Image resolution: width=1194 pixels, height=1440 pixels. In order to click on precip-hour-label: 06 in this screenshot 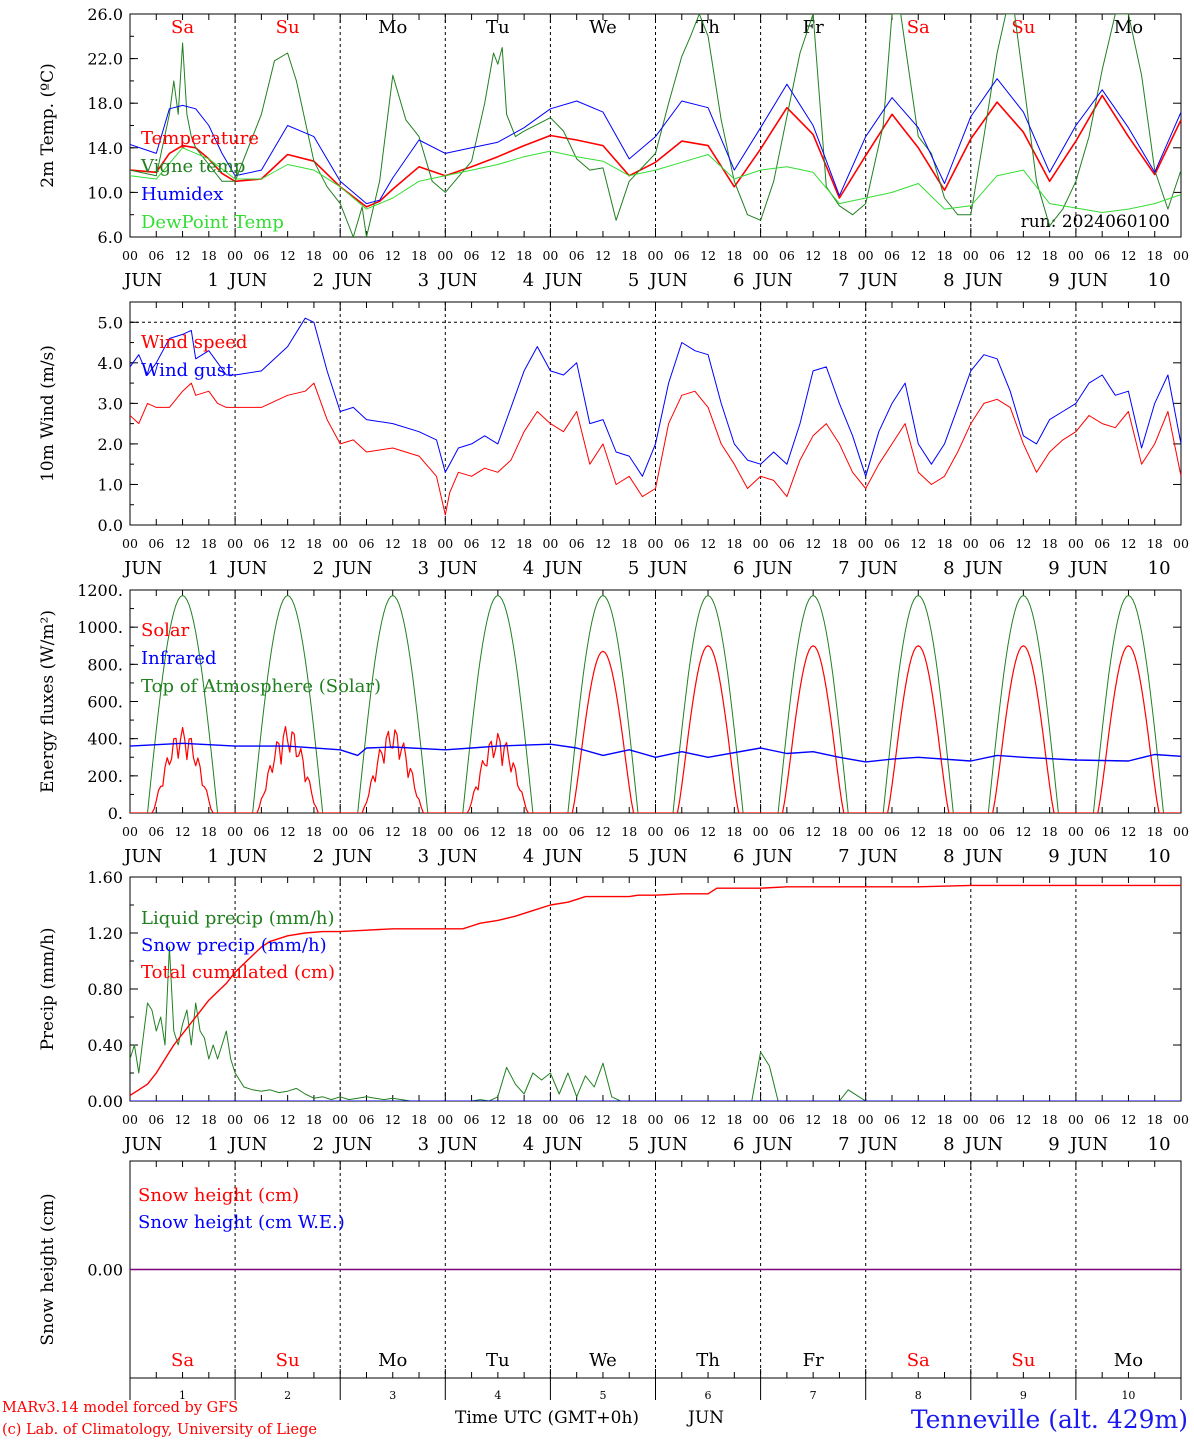, I will do `click(1102, 1119)`.